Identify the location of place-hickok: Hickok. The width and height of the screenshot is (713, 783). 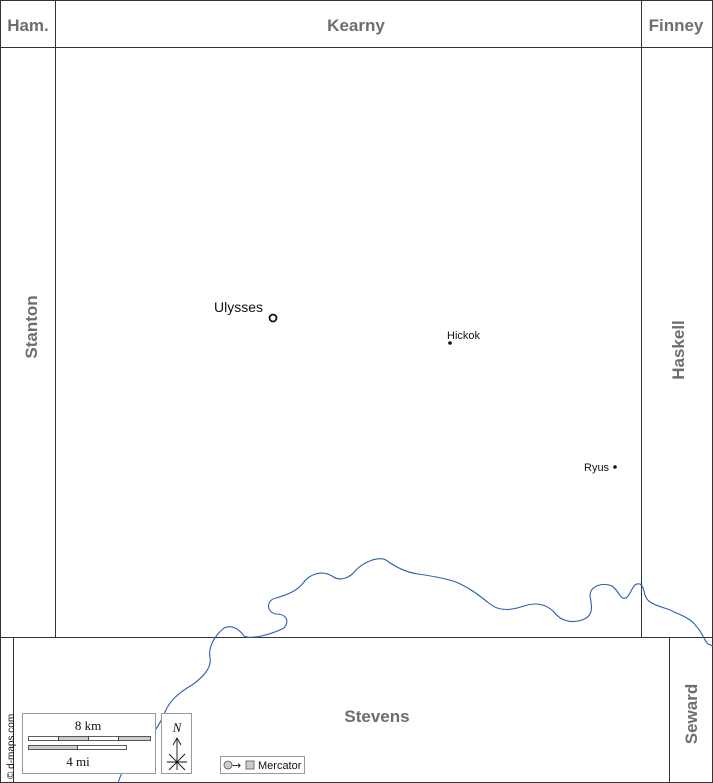
(464, 337).